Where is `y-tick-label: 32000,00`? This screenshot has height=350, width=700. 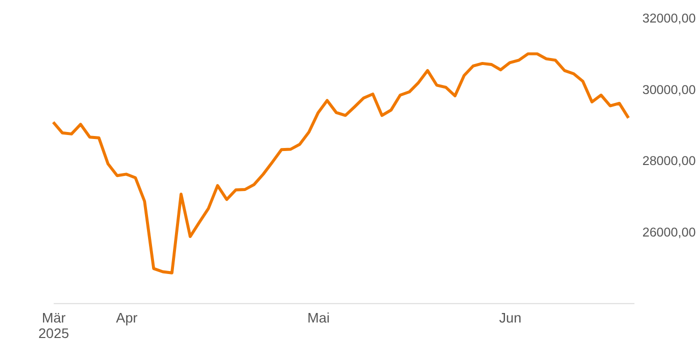
y-tick-label: 32000,00 is located at coordinates (669, 18).